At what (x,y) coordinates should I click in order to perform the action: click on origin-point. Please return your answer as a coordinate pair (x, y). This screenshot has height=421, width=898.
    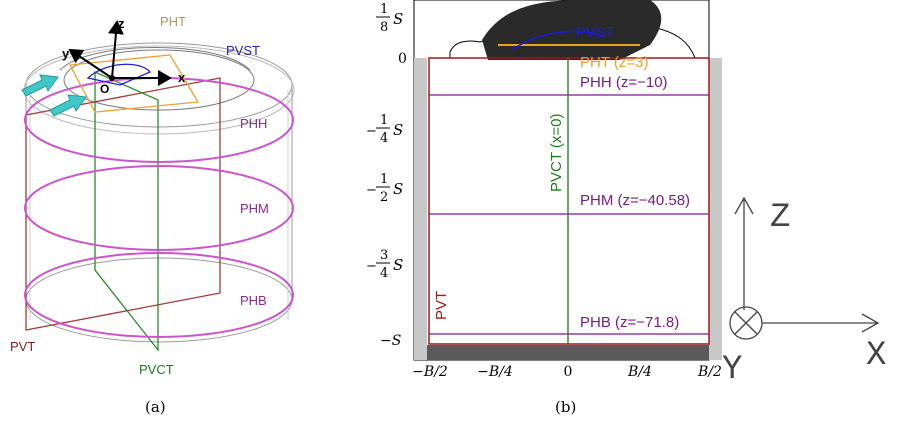
    Looking at the image, I should click on (112, 78).